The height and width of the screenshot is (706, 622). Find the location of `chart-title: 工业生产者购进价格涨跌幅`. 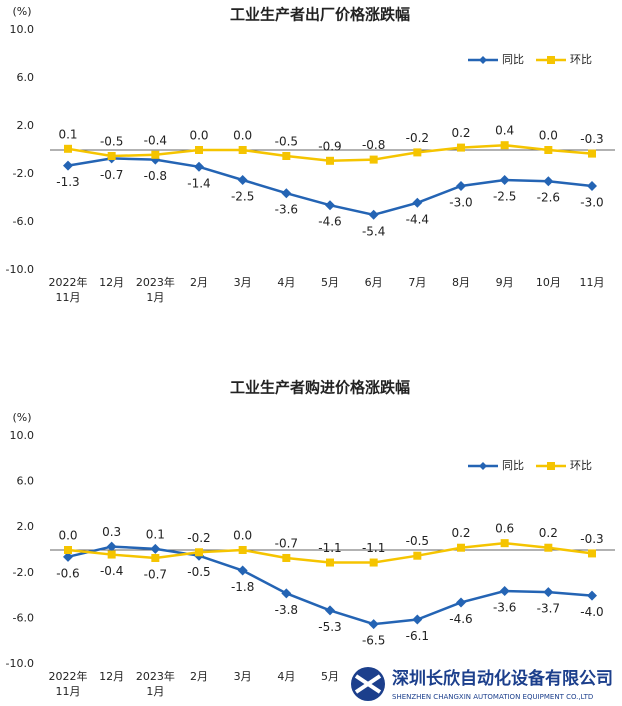

chart-title: 工业生产者购进价格涨跌幅 is located at coordinates (320, 388).